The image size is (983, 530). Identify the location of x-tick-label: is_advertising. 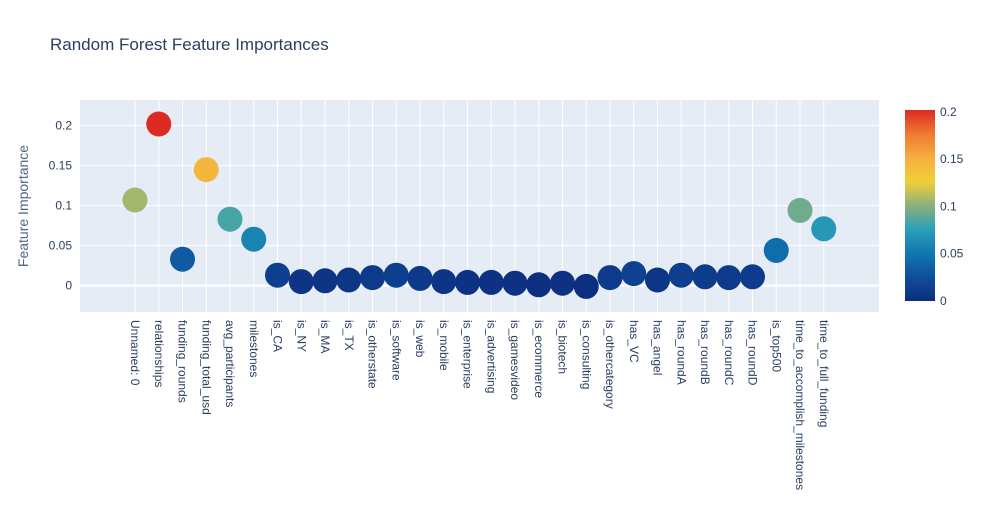
(491, 356).